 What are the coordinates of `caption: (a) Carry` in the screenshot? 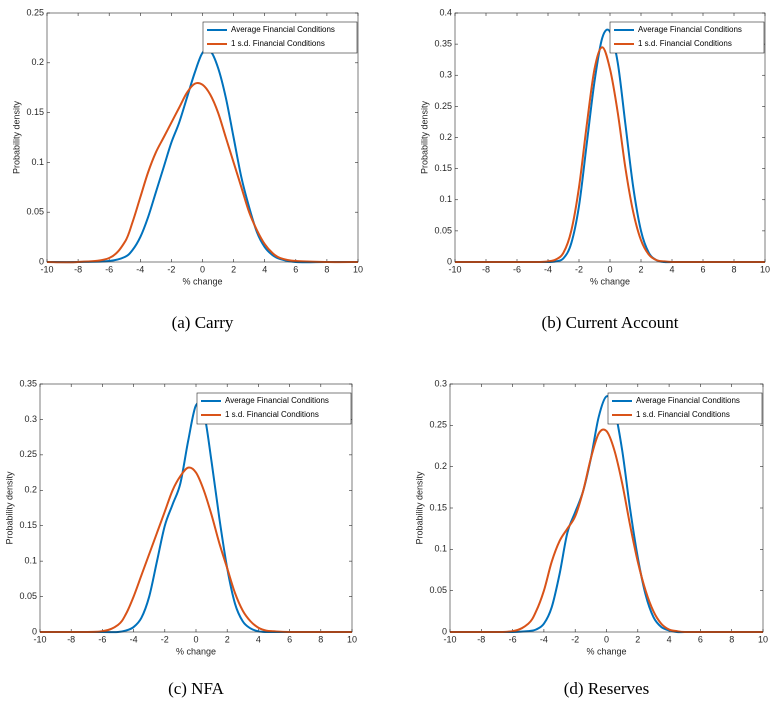 It's located at (203, 322).